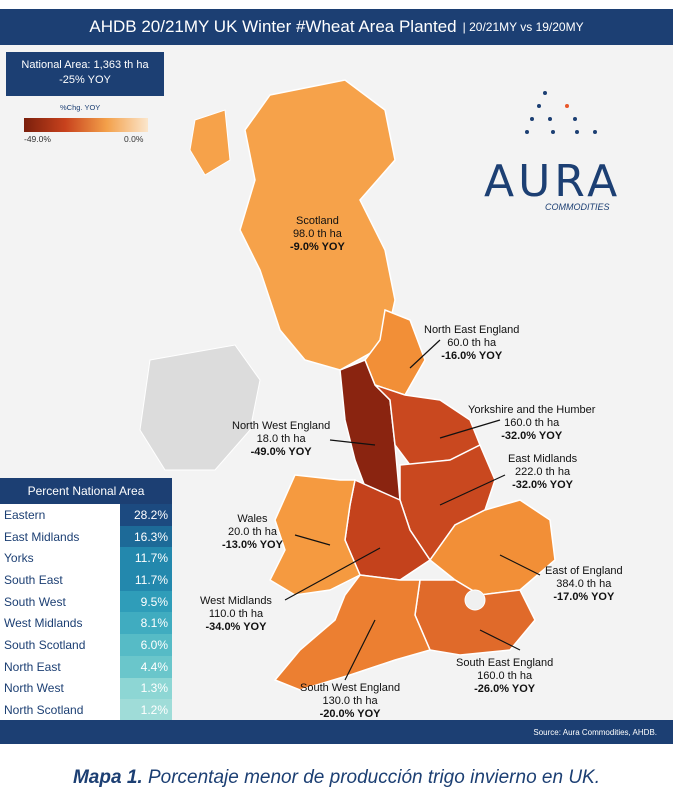  I want to click on label-area: 98.0 th ha, so click(317, 234).